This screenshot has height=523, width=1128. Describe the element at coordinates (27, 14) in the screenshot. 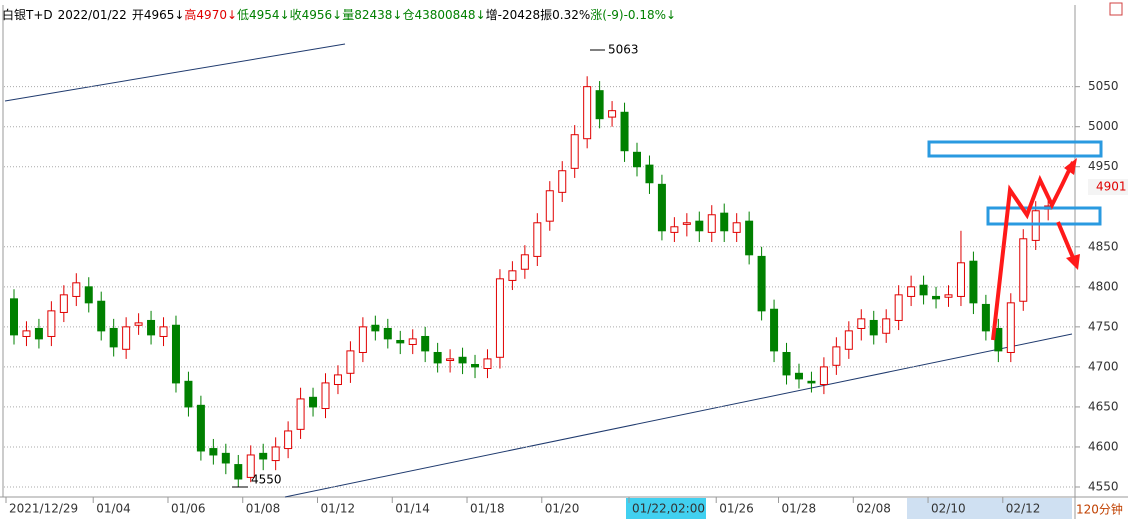

I see `header-item: 白银T+D` at that location.